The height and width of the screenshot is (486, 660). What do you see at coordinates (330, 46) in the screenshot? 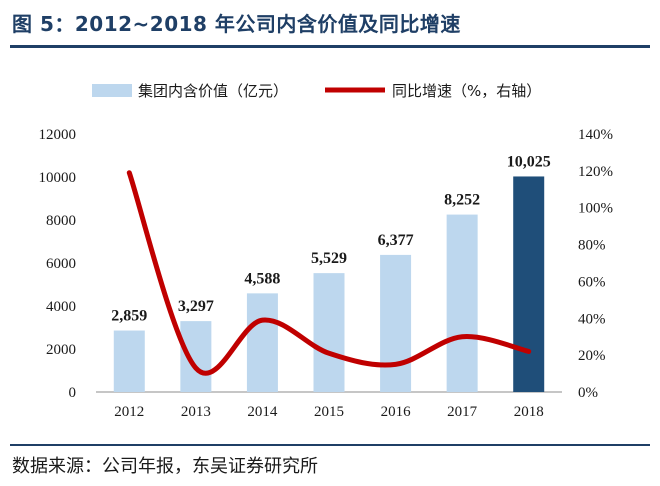
I see `title-rule` at bounding box center [330, 46].